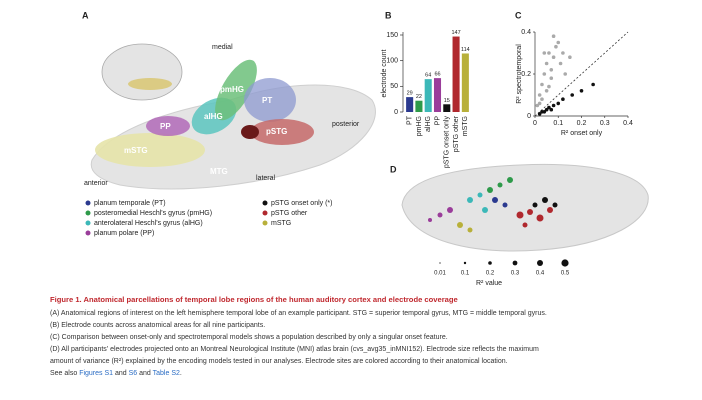  Describe the element at coordinates (437, 75) in the screenshot. I see `value-label: 66` at that location.